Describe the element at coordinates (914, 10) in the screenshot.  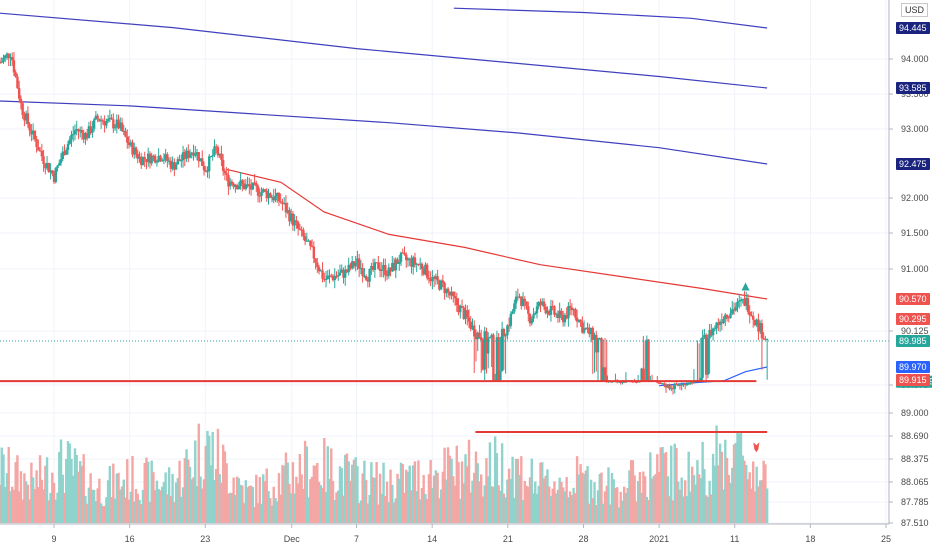
I see `currency-label: USD` at that location.